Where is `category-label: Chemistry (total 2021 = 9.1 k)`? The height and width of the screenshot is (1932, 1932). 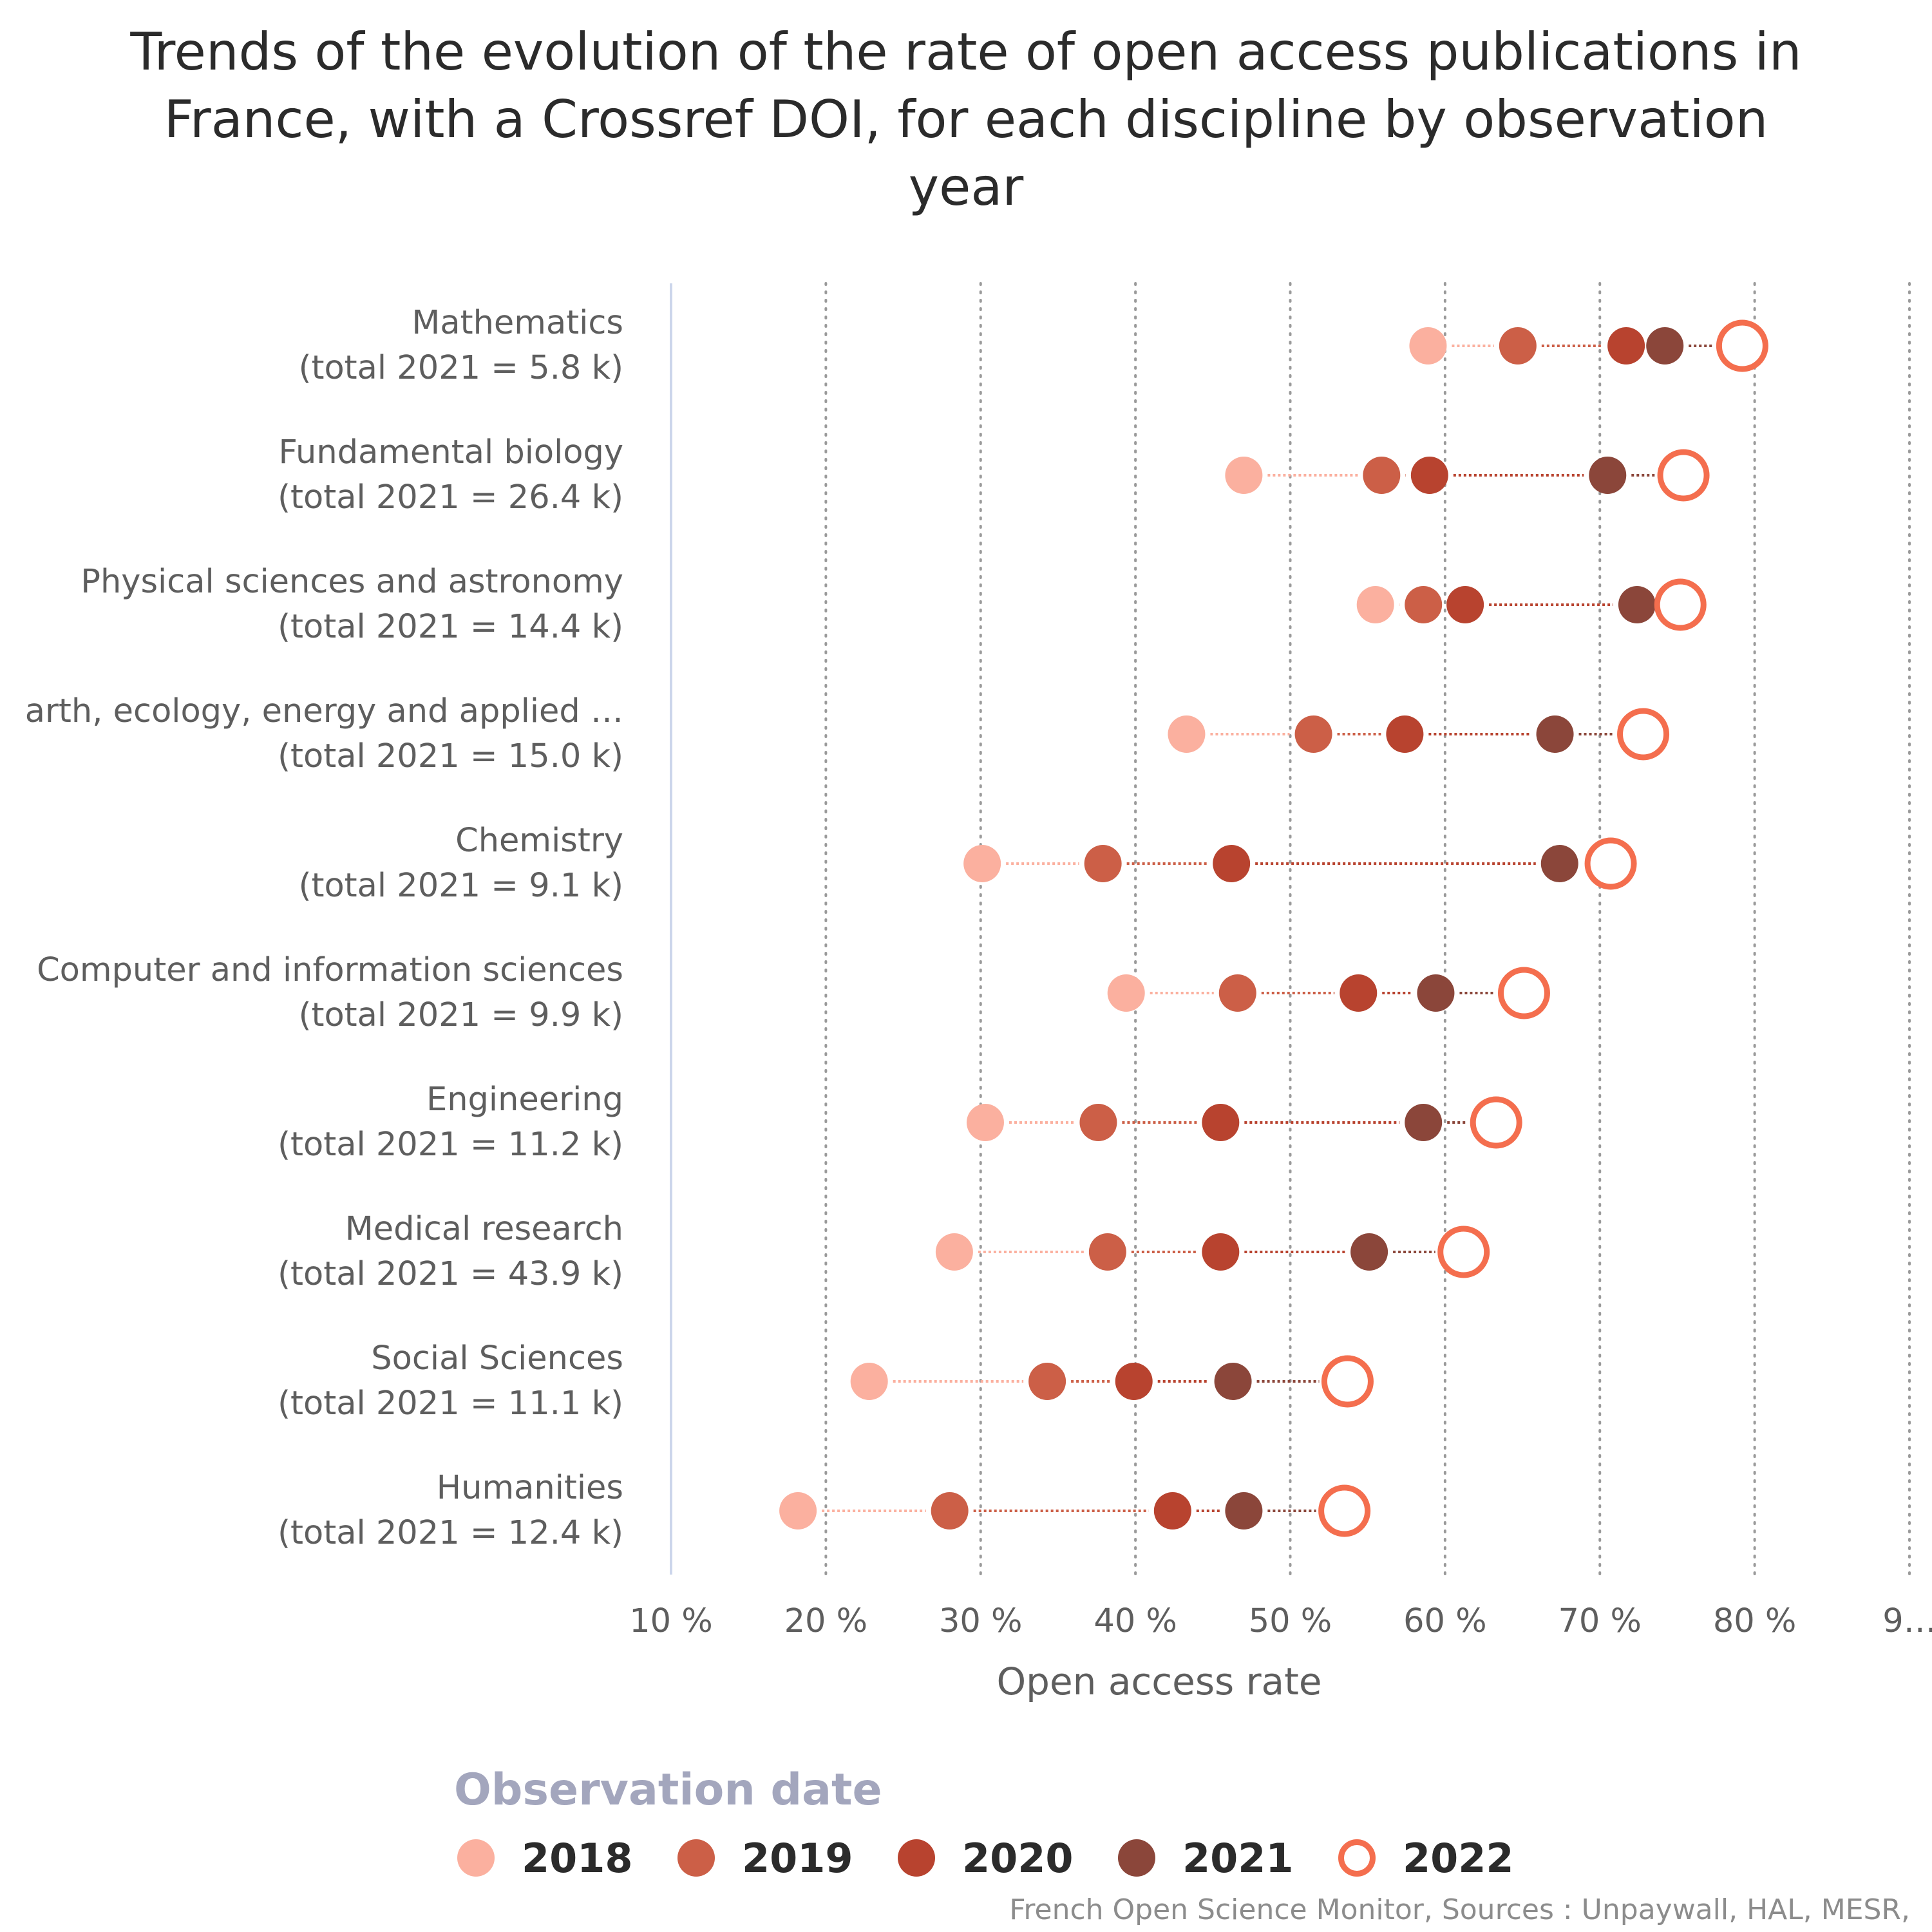
category-label: Chemistry (total 2021 = 9.1 k) is located at coordinates (461, 864).